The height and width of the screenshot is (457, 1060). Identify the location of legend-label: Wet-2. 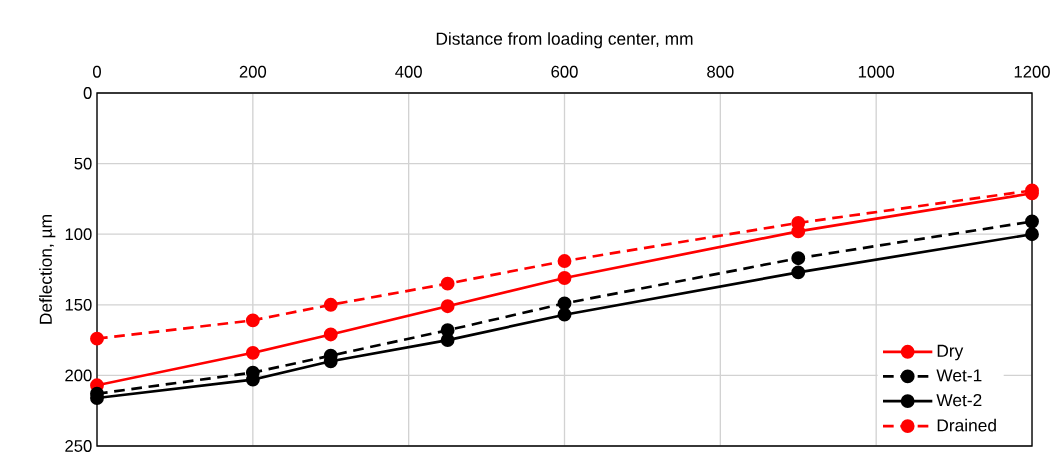
(959, 400).